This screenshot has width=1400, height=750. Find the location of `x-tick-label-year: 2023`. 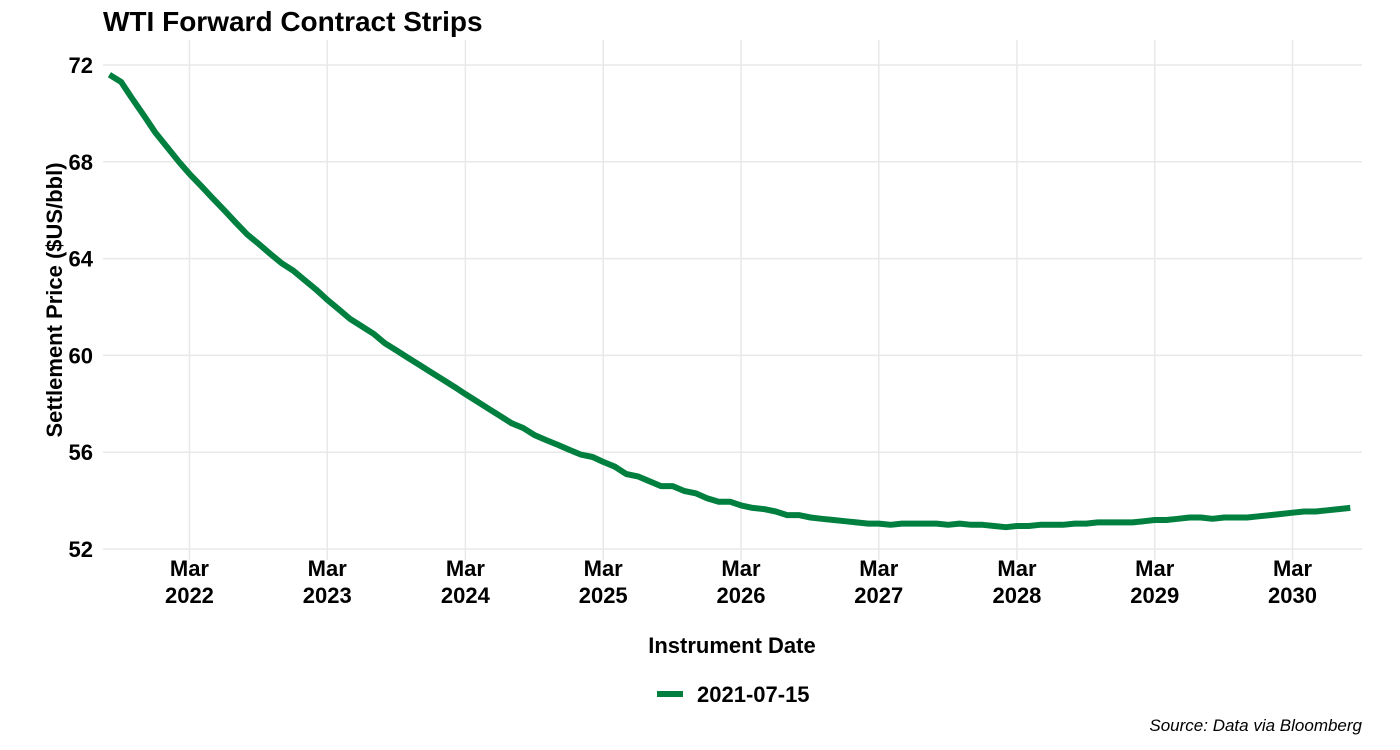

x-tick-label-year: 2023 is located at coordinates (327, 595).